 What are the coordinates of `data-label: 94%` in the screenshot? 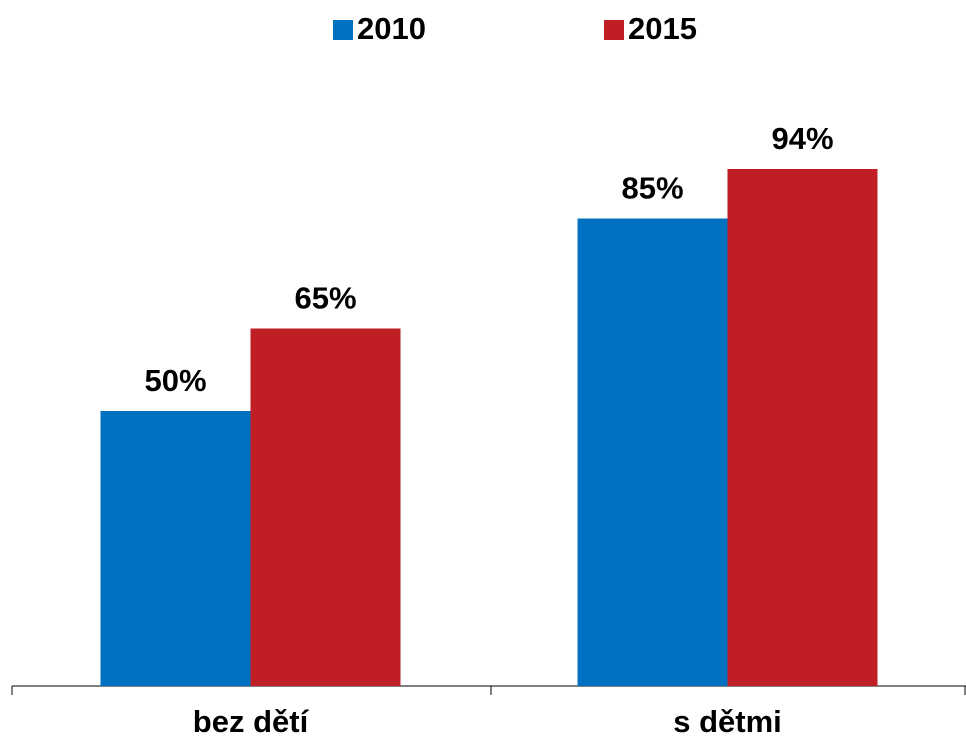 It's located at (802, 138).